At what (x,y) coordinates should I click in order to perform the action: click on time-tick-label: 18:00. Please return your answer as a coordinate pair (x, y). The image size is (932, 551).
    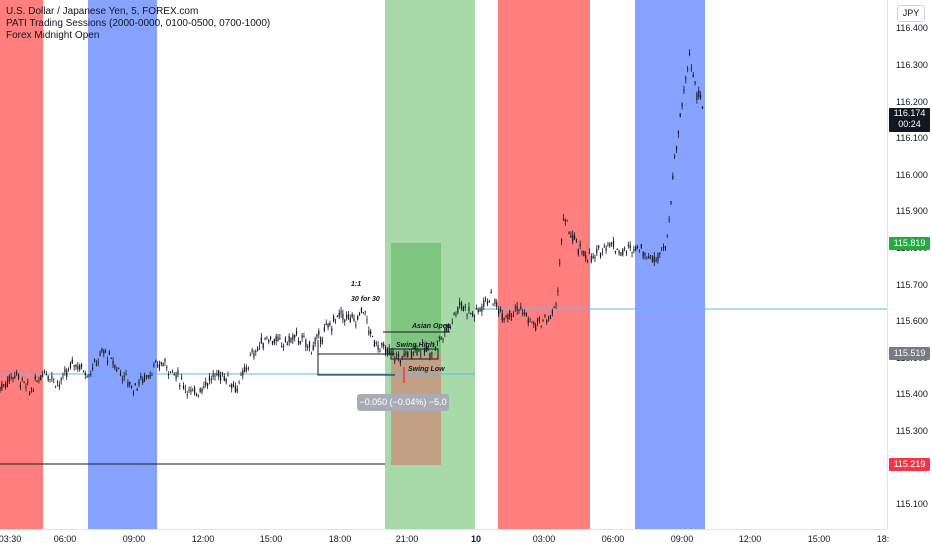
    Looking at the image, I should click on (340, 539).